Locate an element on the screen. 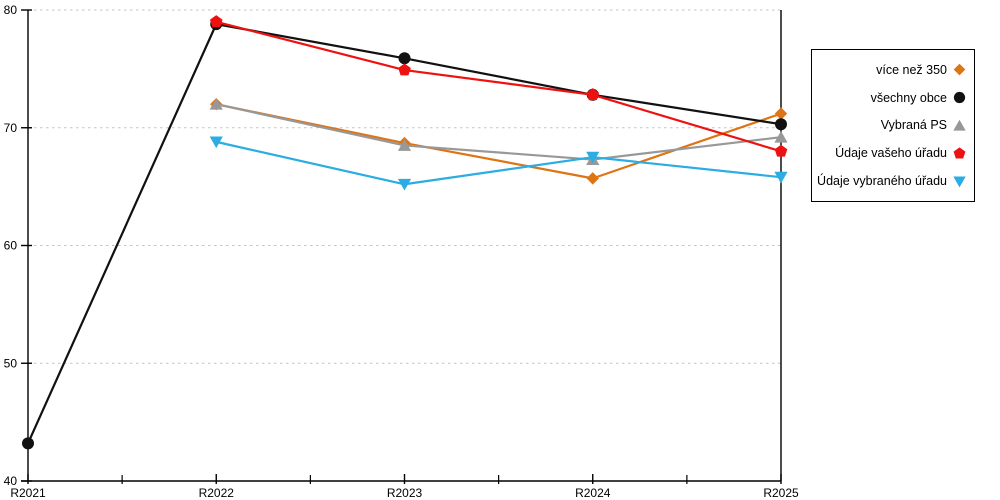 The width and height of the screenshot is (1000, 500). y-tick-label-70: 70 is located at coordinates (11, 128).